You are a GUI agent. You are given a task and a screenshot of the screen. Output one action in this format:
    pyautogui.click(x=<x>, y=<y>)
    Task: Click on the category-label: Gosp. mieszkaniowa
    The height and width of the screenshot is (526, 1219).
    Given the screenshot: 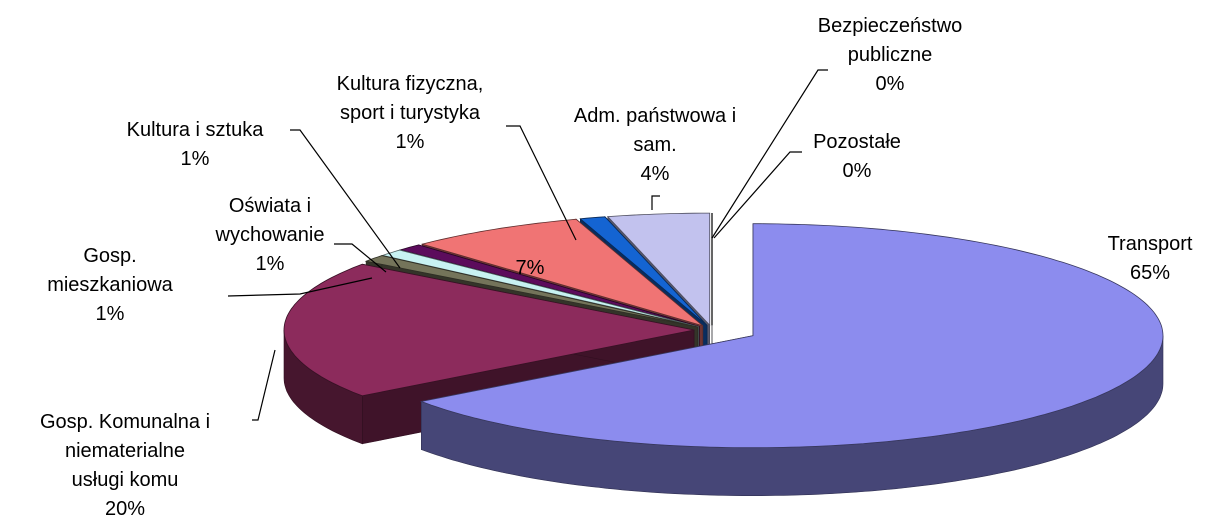 What is the action you would take?
    pyautogui.click(x=110, y=270)
    